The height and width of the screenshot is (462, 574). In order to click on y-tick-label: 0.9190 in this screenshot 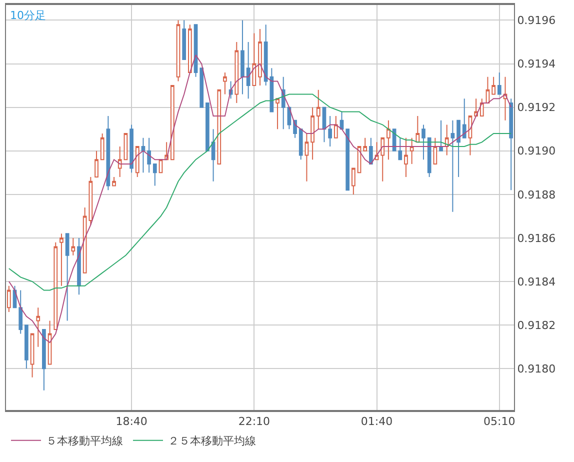, I will do `click(536, 151)`.